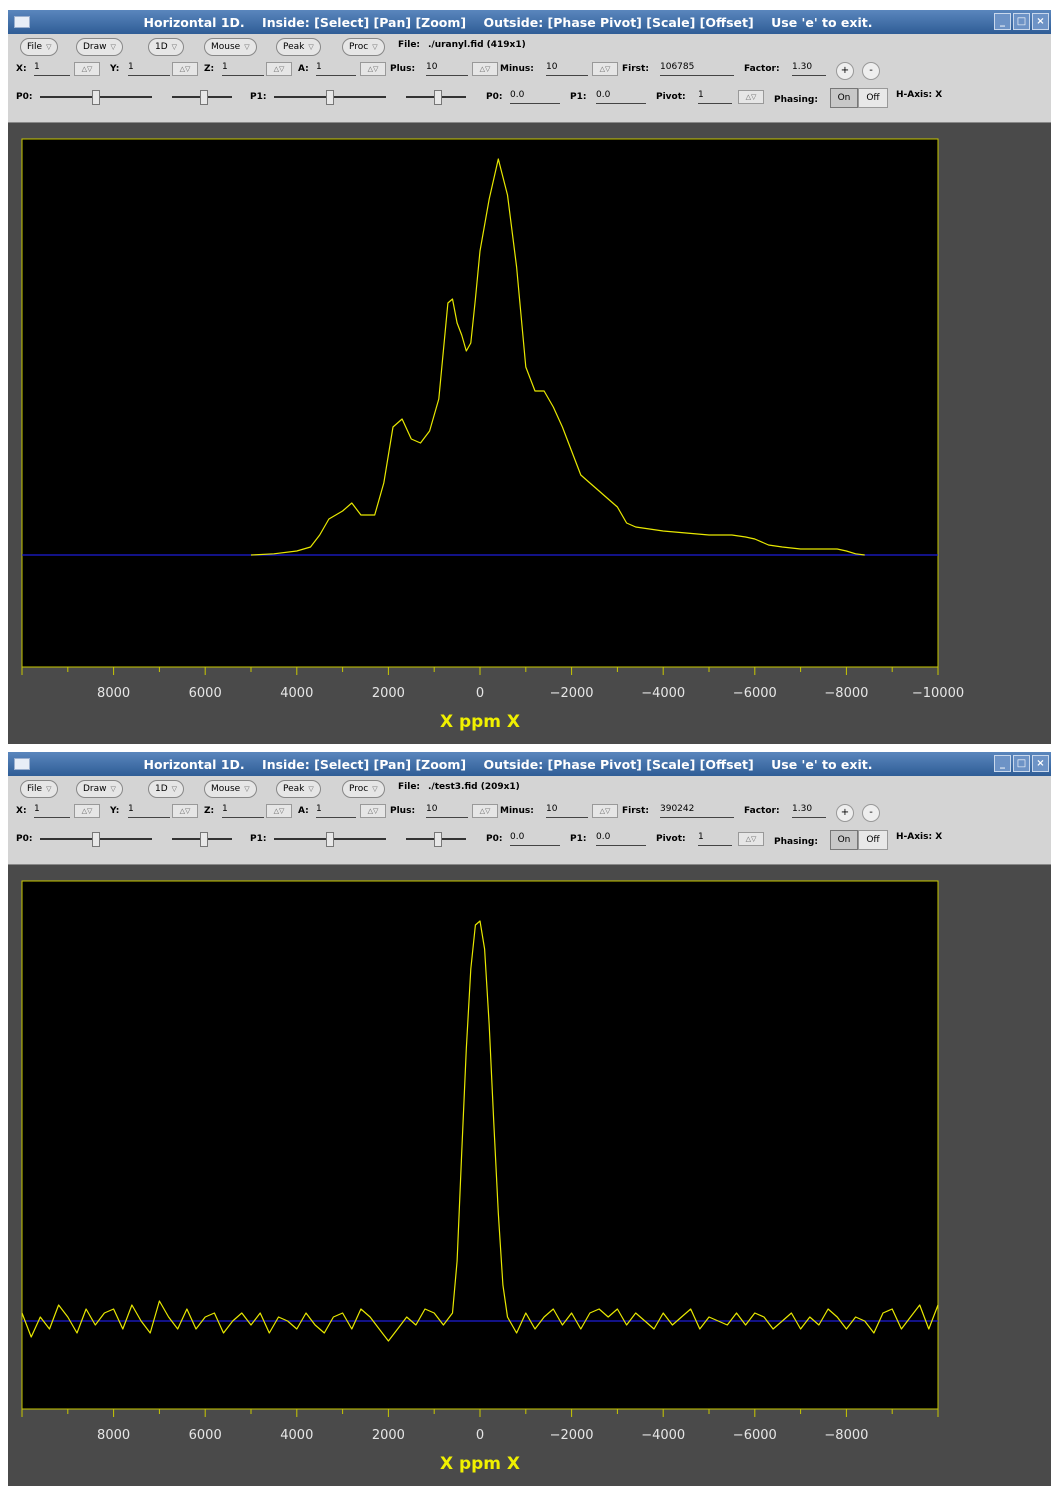  Describe the element at coordinates (697, 69) in the screenshot. I see `first-field: 106785` at that location.